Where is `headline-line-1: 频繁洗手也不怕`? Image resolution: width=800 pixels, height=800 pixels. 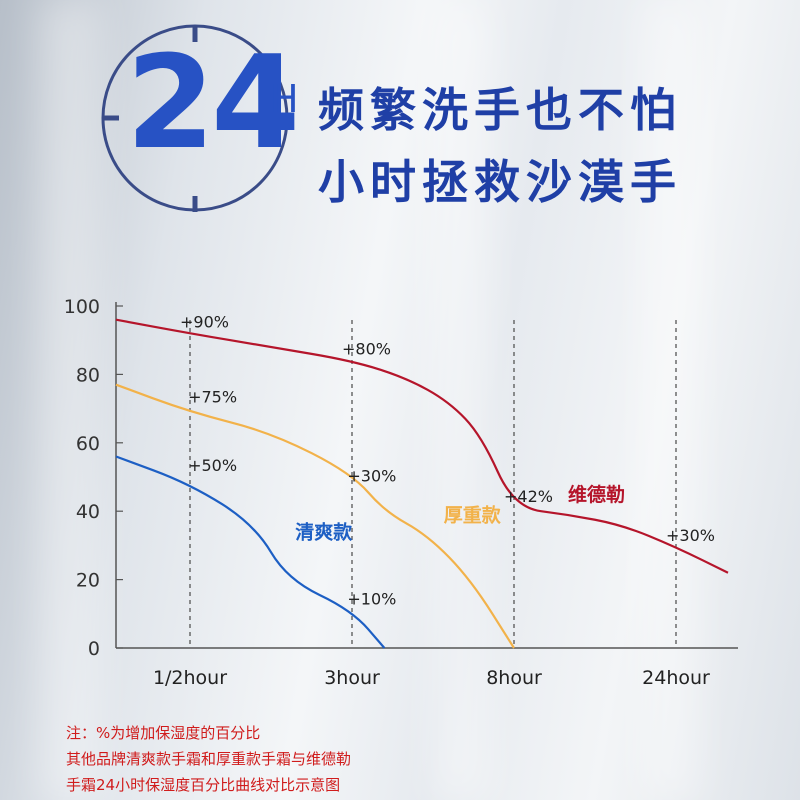 headline-line-1: 频繁洗手也不怕 is located at coordinates (500, 110).